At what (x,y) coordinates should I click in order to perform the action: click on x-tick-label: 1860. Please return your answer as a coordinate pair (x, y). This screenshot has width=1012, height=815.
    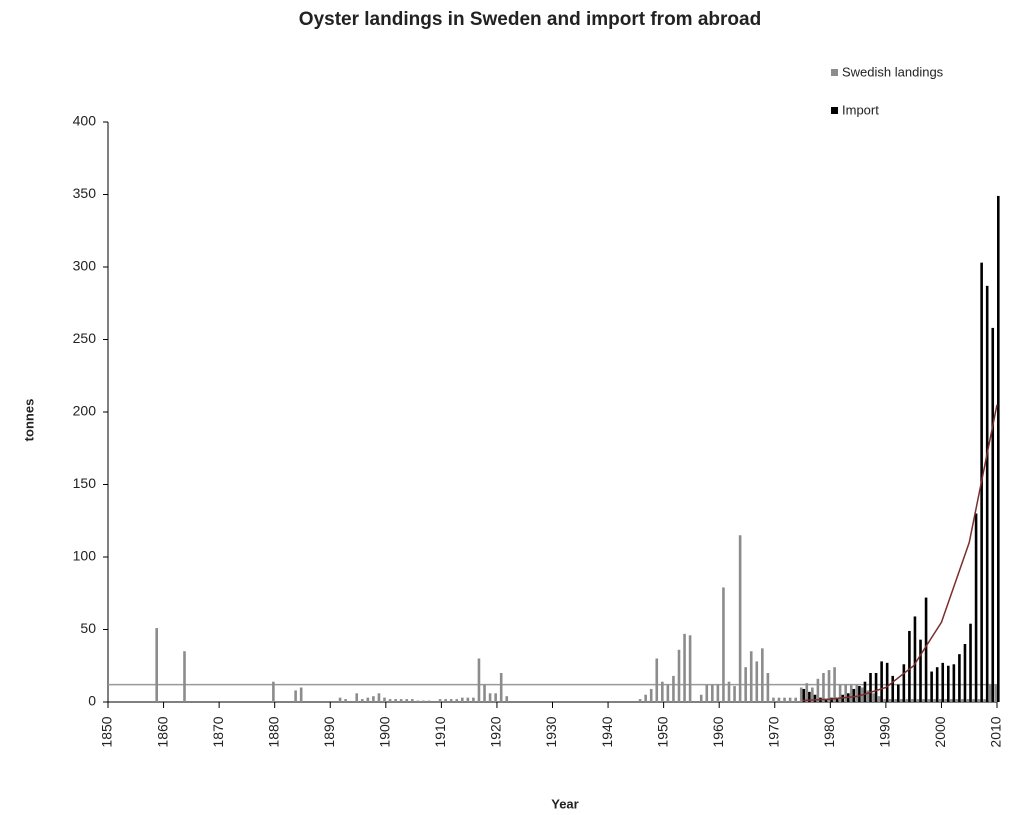
    Looking at the image, I should click on (162, 731).